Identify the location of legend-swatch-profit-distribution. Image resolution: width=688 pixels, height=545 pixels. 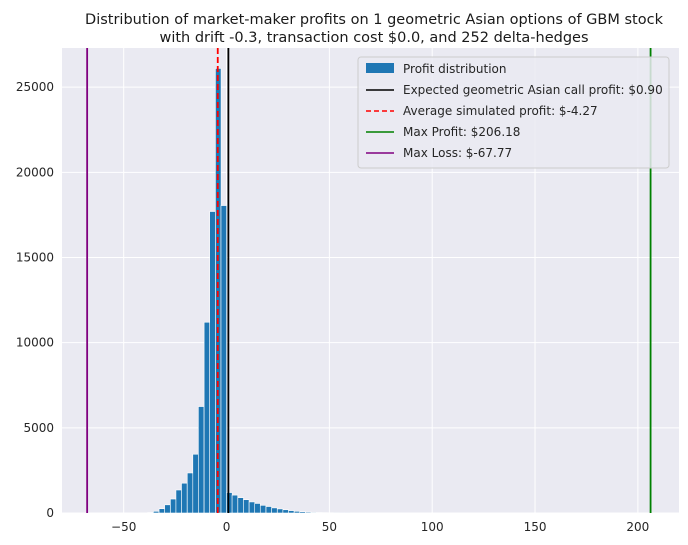
(380, 68).